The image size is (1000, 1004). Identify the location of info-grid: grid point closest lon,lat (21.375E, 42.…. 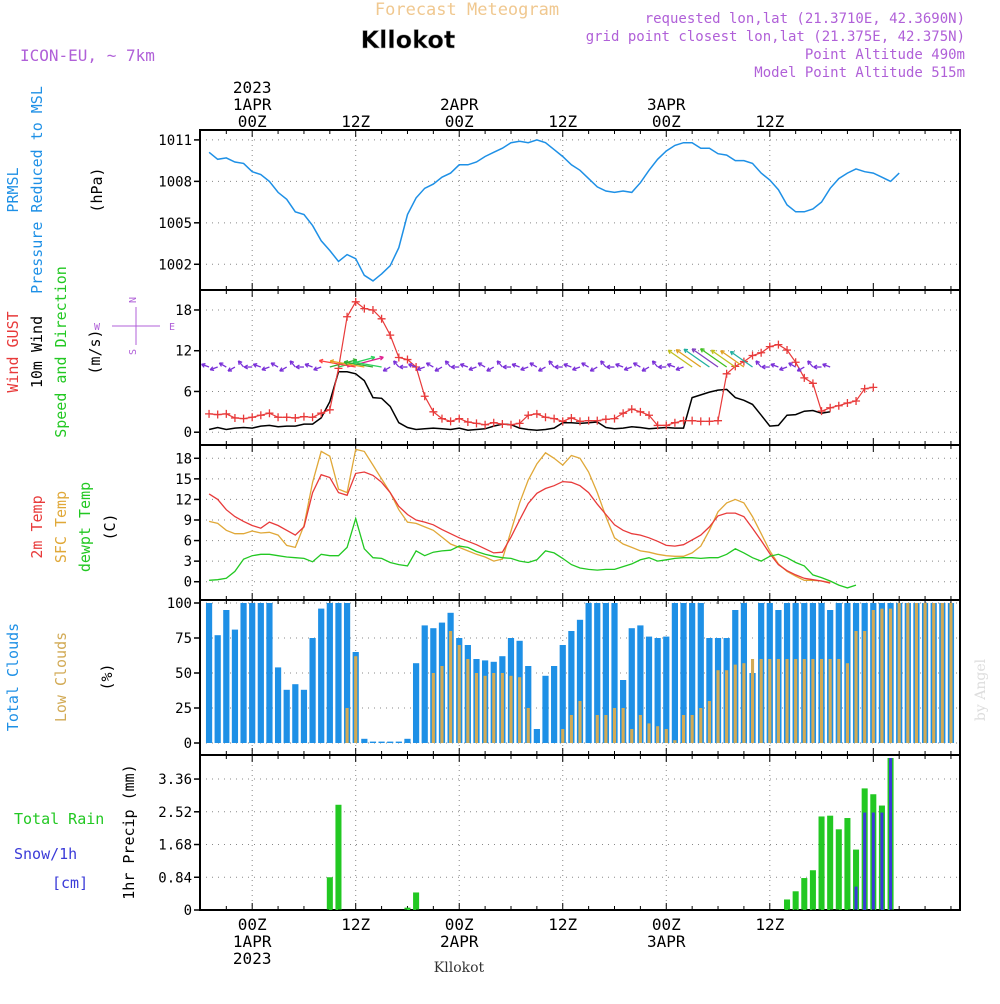
(775, 37).